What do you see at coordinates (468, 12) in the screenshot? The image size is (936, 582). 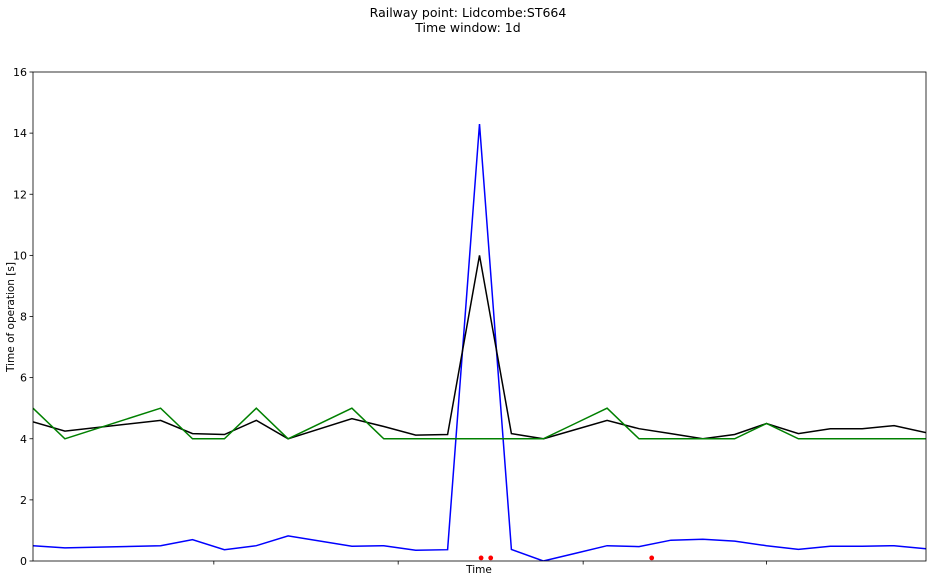 I see `chart-title: Railway point: Lidcombe:ST664` at bounding box center [468, 12].